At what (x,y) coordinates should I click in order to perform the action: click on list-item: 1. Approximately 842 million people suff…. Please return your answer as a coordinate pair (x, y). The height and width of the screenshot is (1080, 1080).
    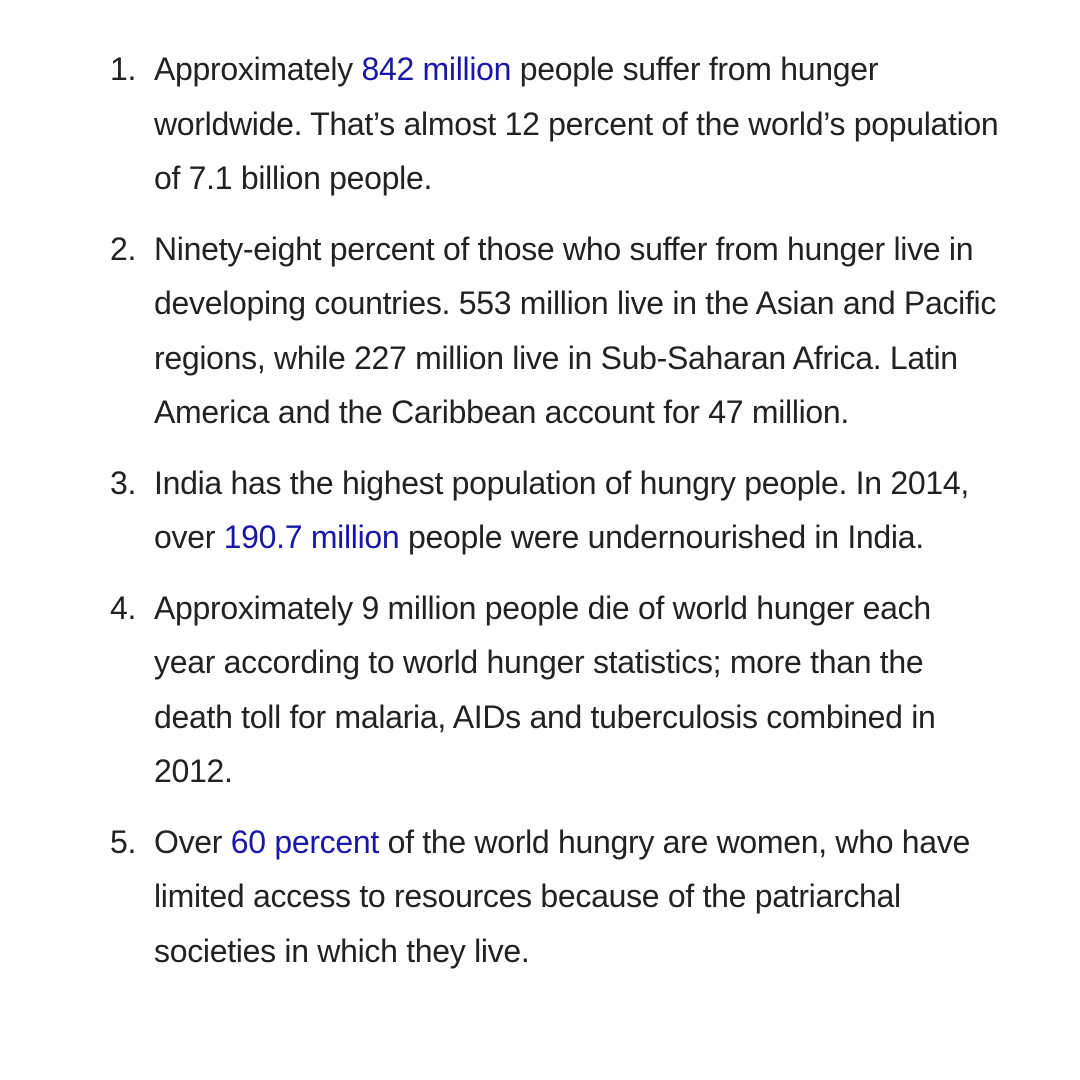
    Looking at the image, I should click on (555, 124).